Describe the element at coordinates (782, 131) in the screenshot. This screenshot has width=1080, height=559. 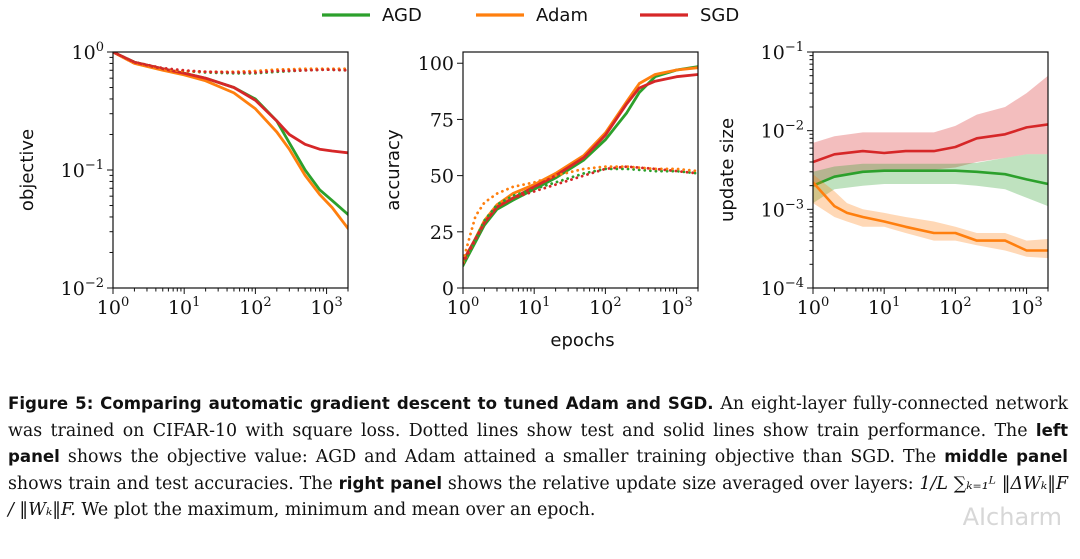
I see `y-tick-label: 10⁻²` at that location.